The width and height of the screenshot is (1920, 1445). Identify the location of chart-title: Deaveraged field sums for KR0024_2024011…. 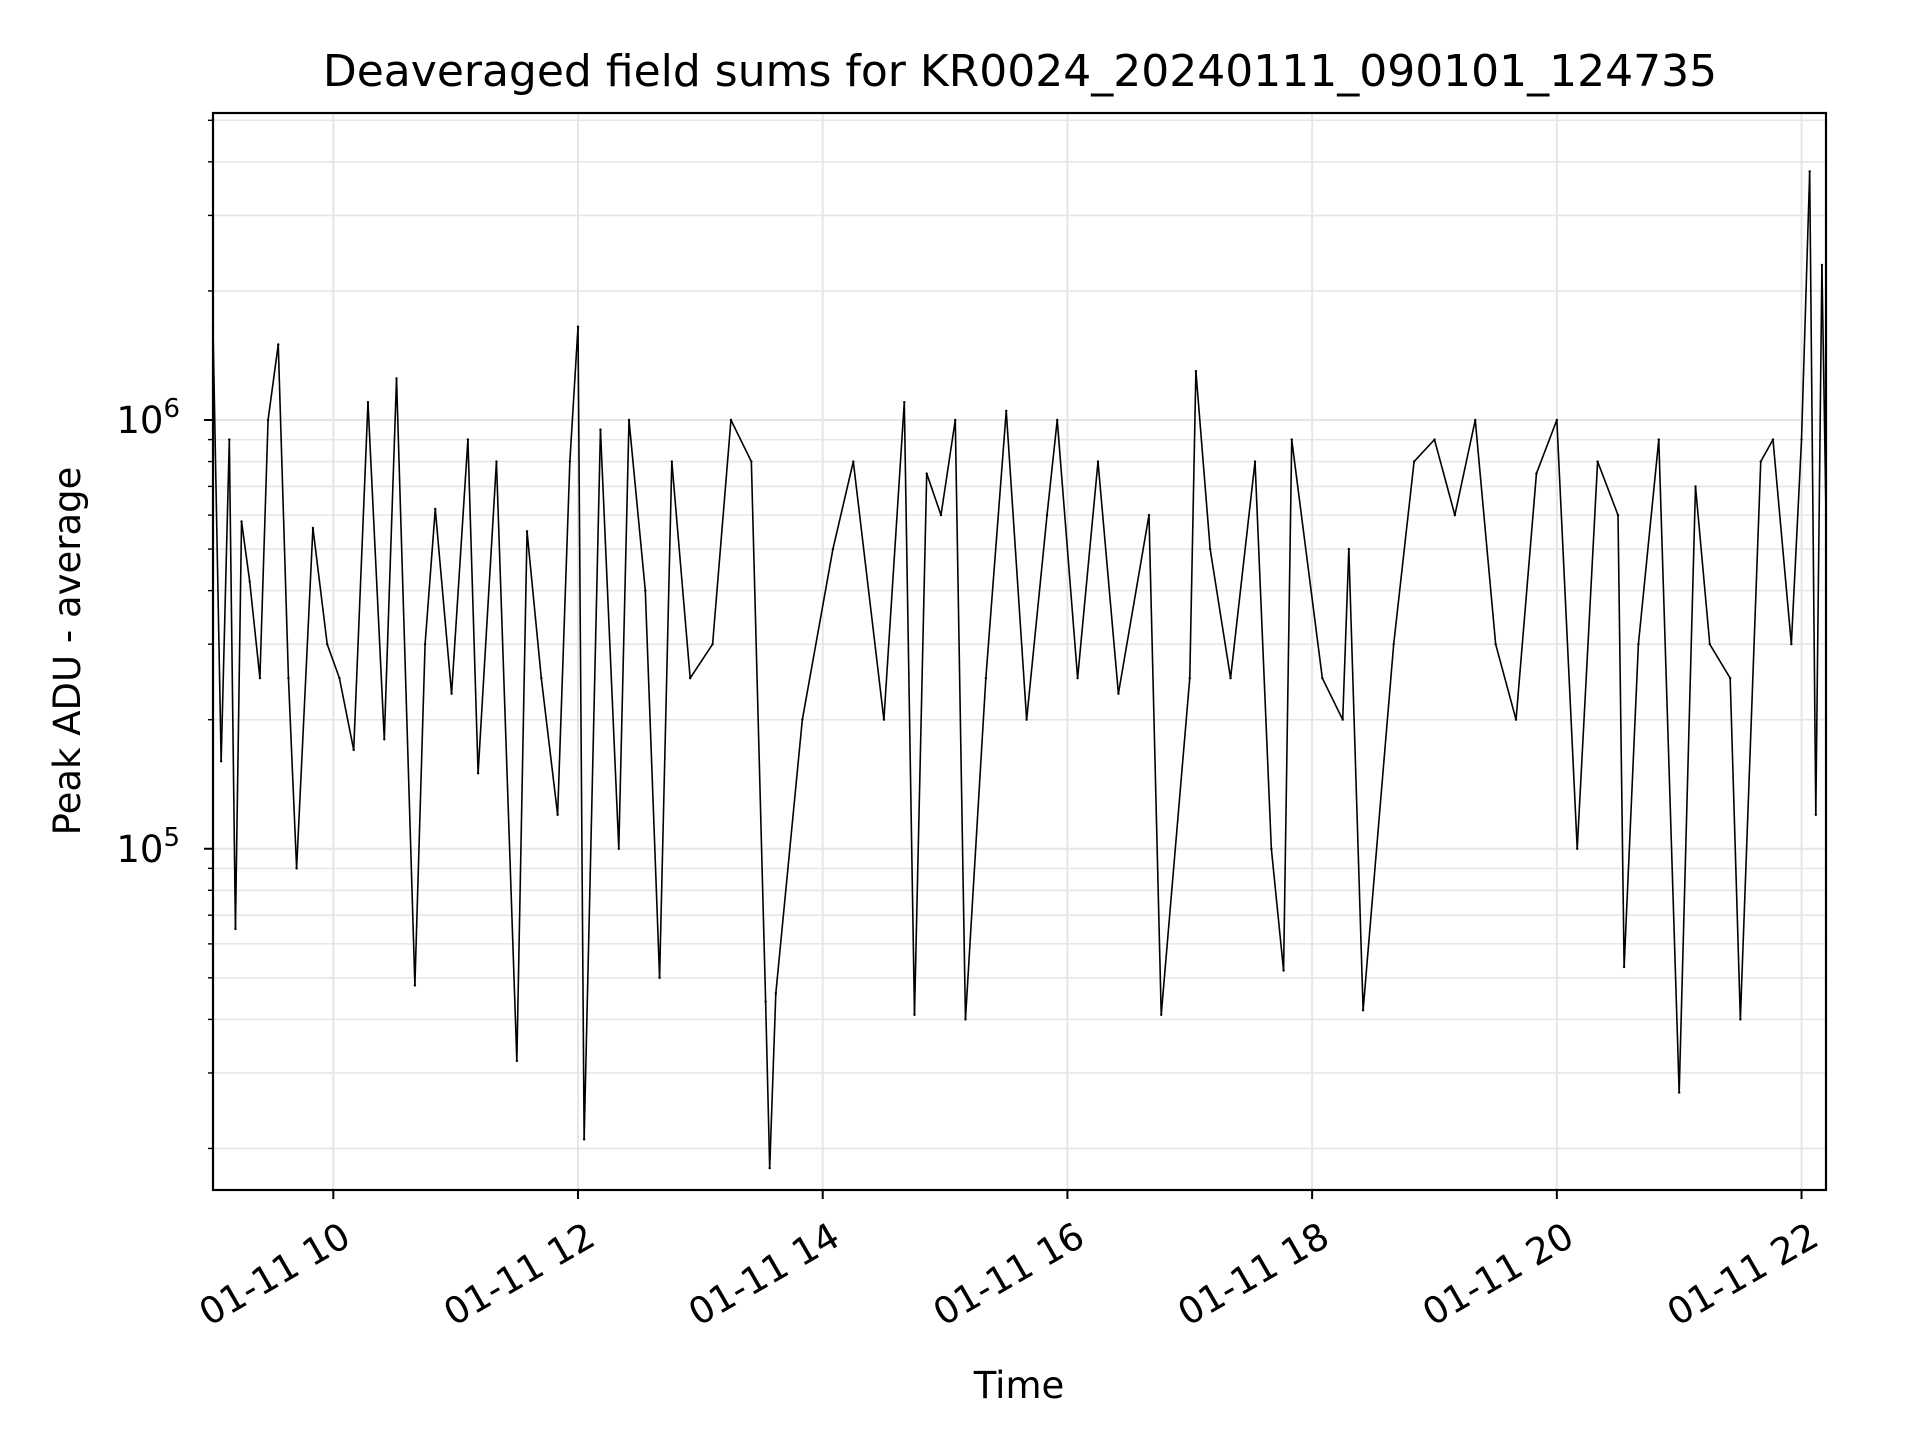
(1020, 71).